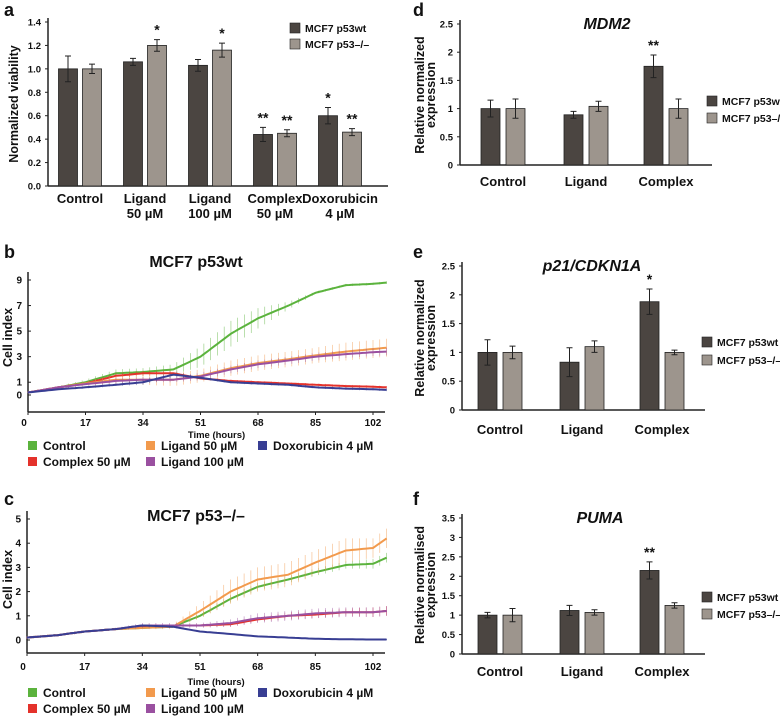  Describe the element at coordinates (202, 709) in the screenshot. I see `legend-label: Ligand 100 µM` at that location.